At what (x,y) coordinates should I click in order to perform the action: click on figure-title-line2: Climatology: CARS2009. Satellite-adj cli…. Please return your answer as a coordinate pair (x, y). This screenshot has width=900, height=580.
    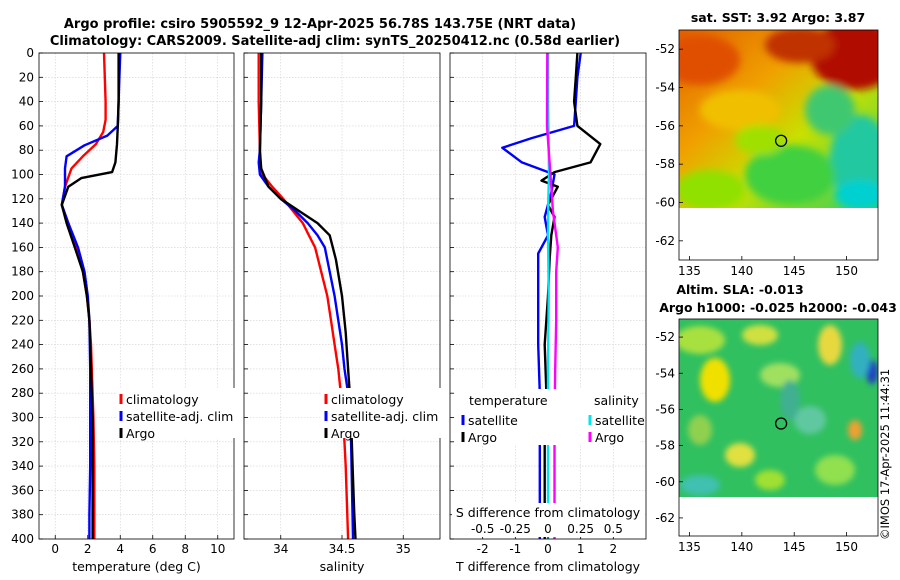
    Looking at the image, I should click on (335, 41).